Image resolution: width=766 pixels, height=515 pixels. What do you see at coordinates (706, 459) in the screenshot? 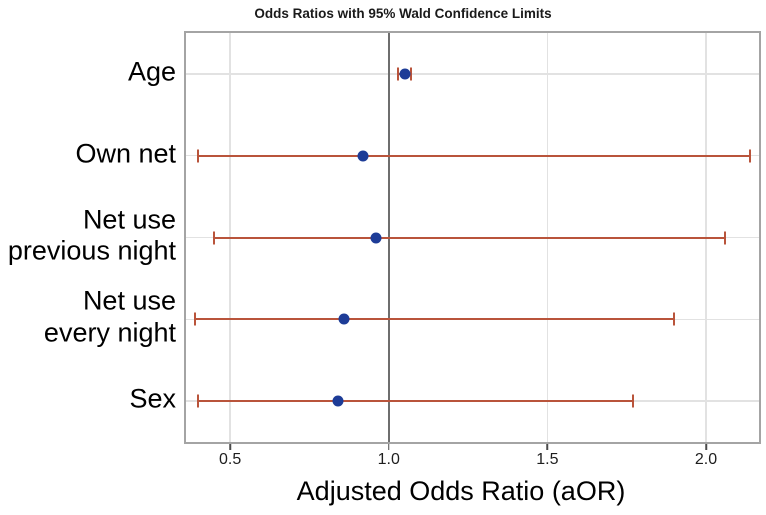
I see `x-tick-label: 2.0` at bounding box center [706, 459].